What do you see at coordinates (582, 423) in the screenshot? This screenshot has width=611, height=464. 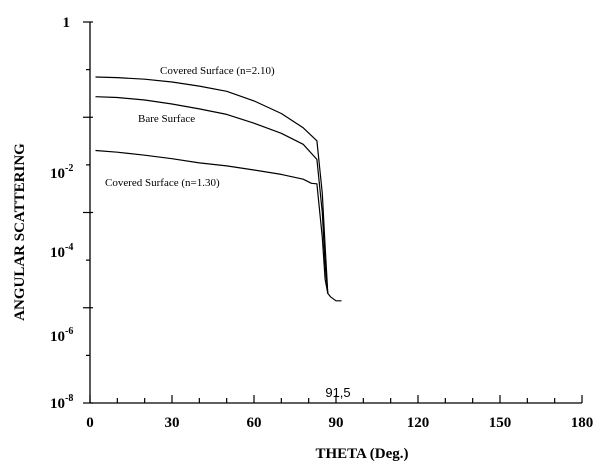 I see `x-tick-label-6: 180` at bounding box center [582, 423].